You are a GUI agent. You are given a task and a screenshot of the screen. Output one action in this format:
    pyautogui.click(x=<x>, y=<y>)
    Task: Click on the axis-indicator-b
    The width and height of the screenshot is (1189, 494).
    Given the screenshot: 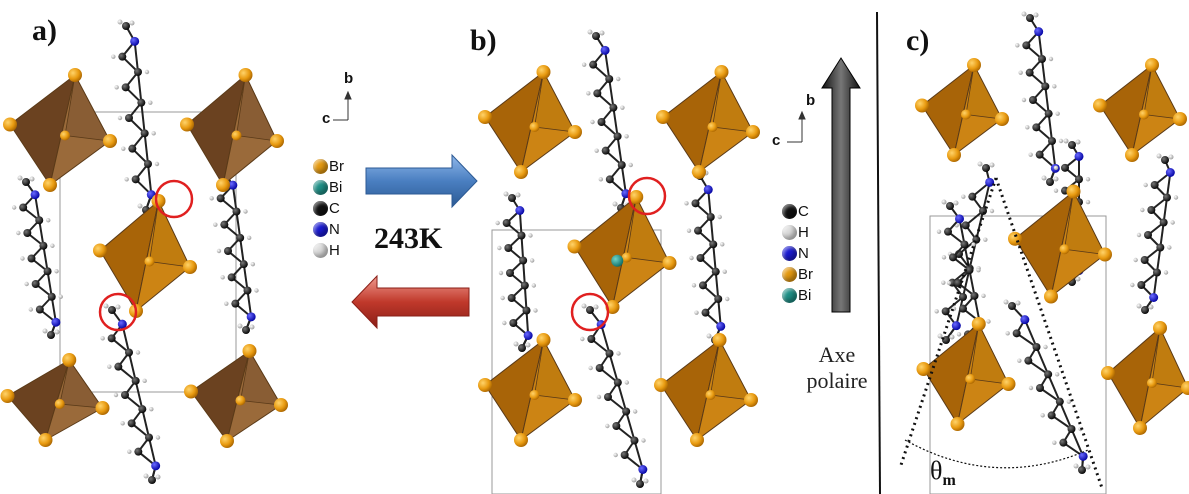 What is the action you would take?
    pyautogui.click(x=796, y=126)
    